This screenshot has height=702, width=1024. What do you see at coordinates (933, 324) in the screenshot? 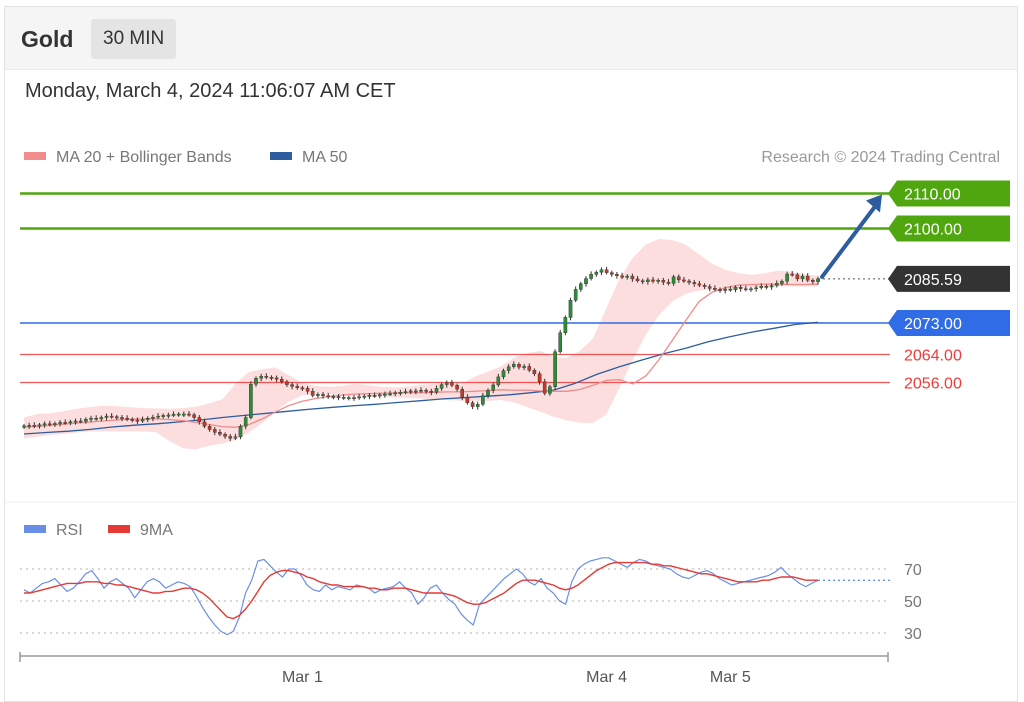
I see `pivot-level-label: 2073.00` at bounding box center [933, 324].